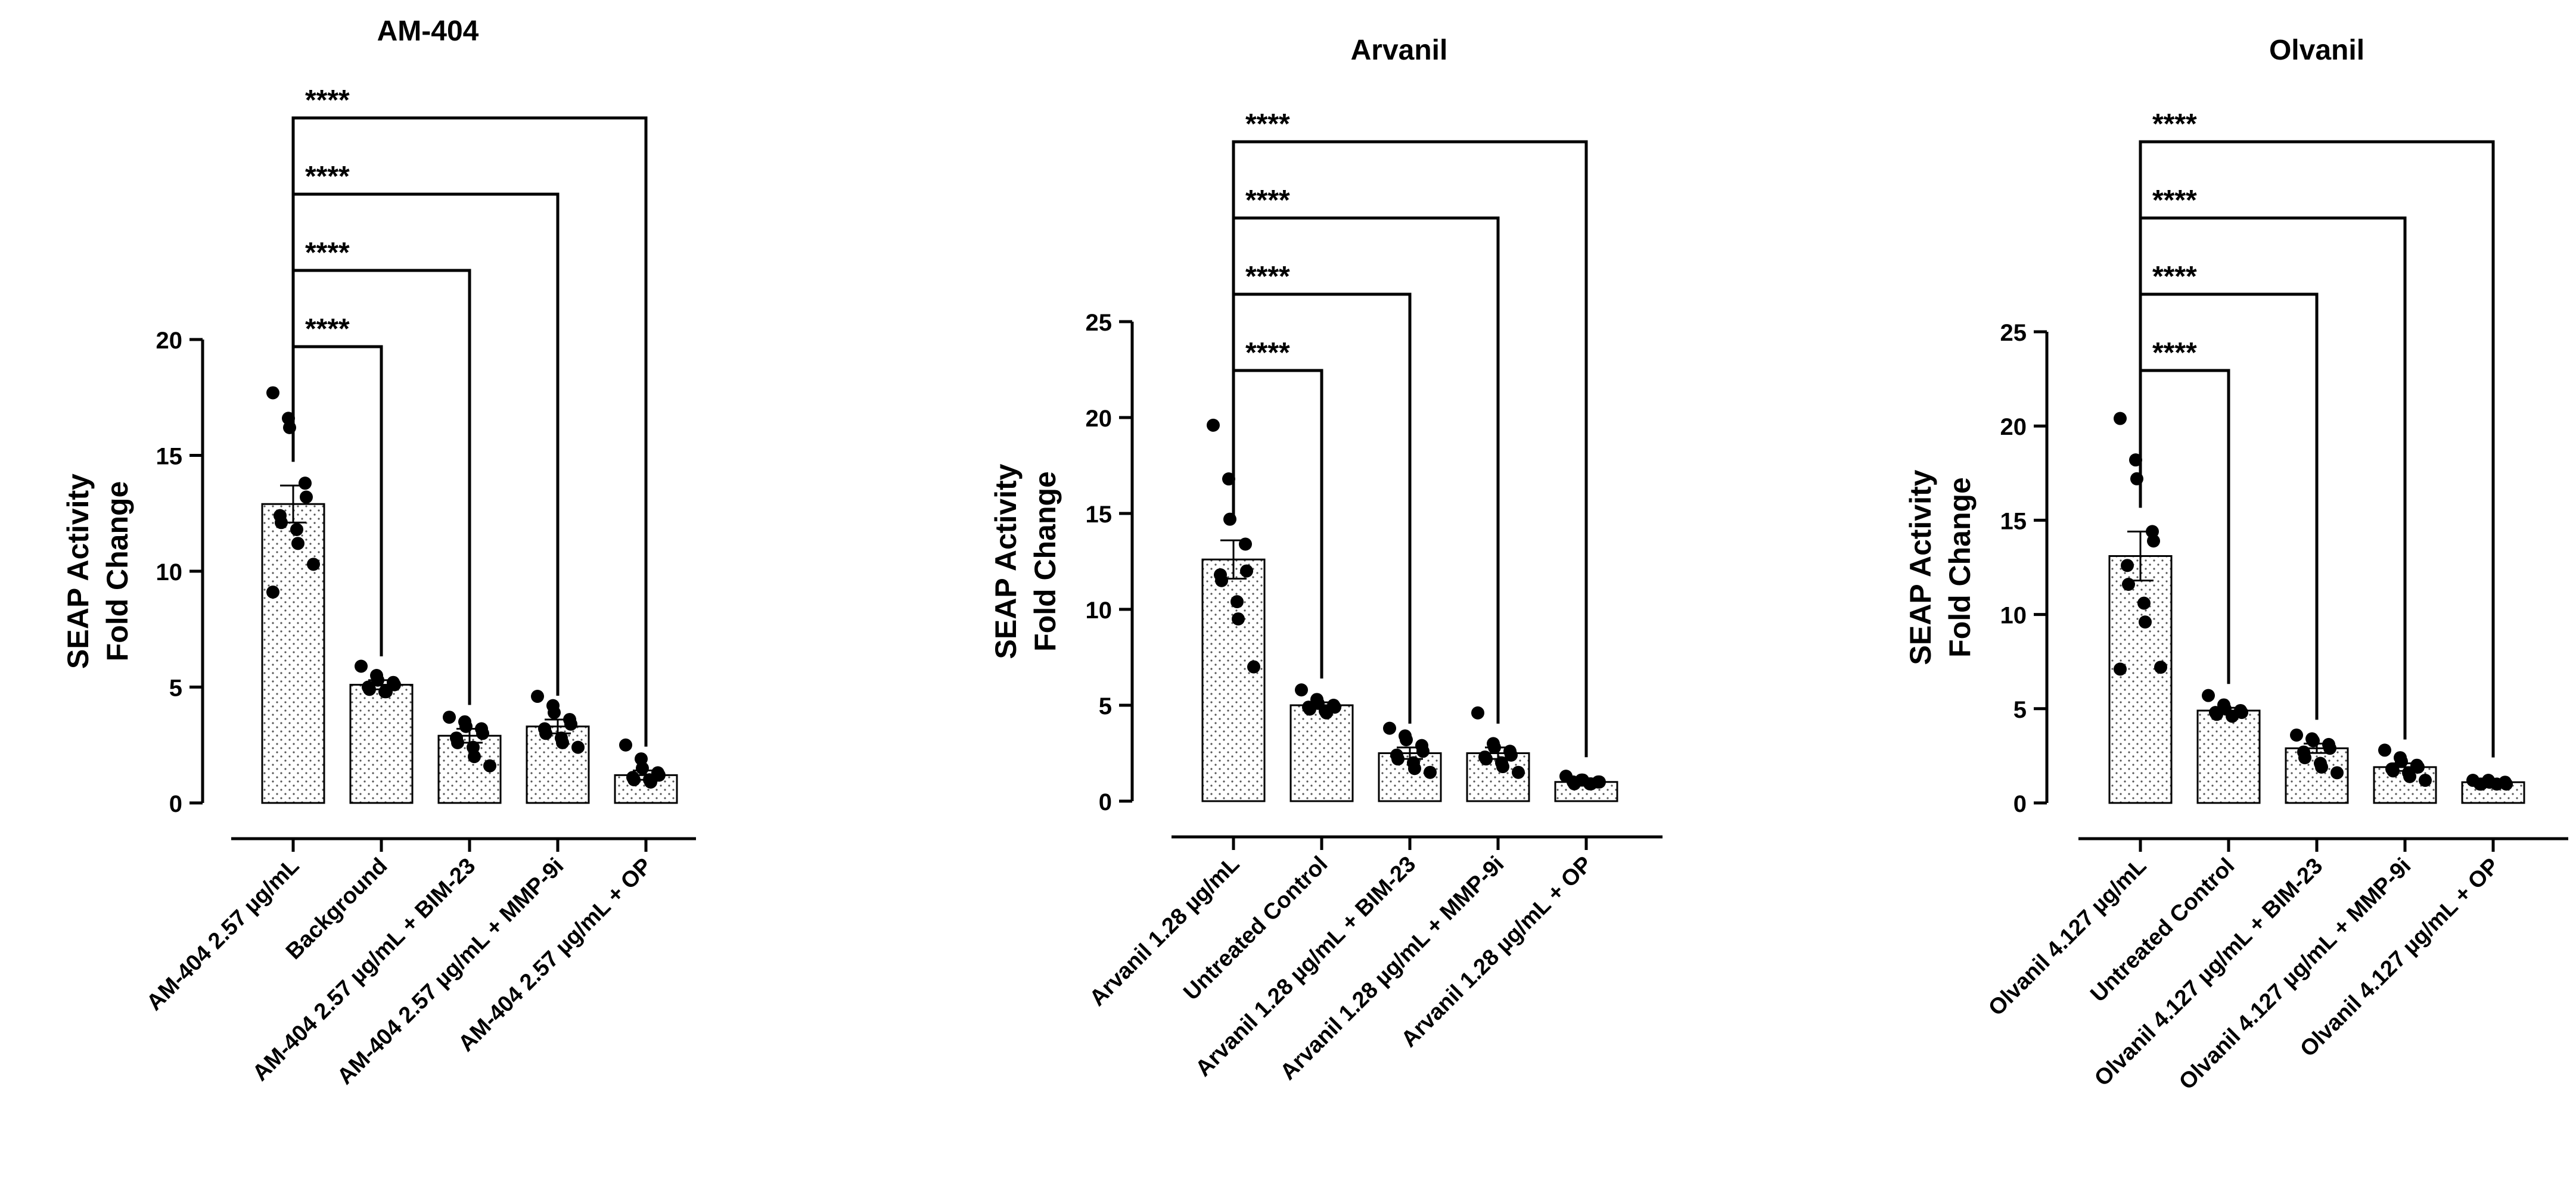  Describe the element at coordinates (1099, 323) in the screenshot. I see `y-tick-label: 25` at that location.